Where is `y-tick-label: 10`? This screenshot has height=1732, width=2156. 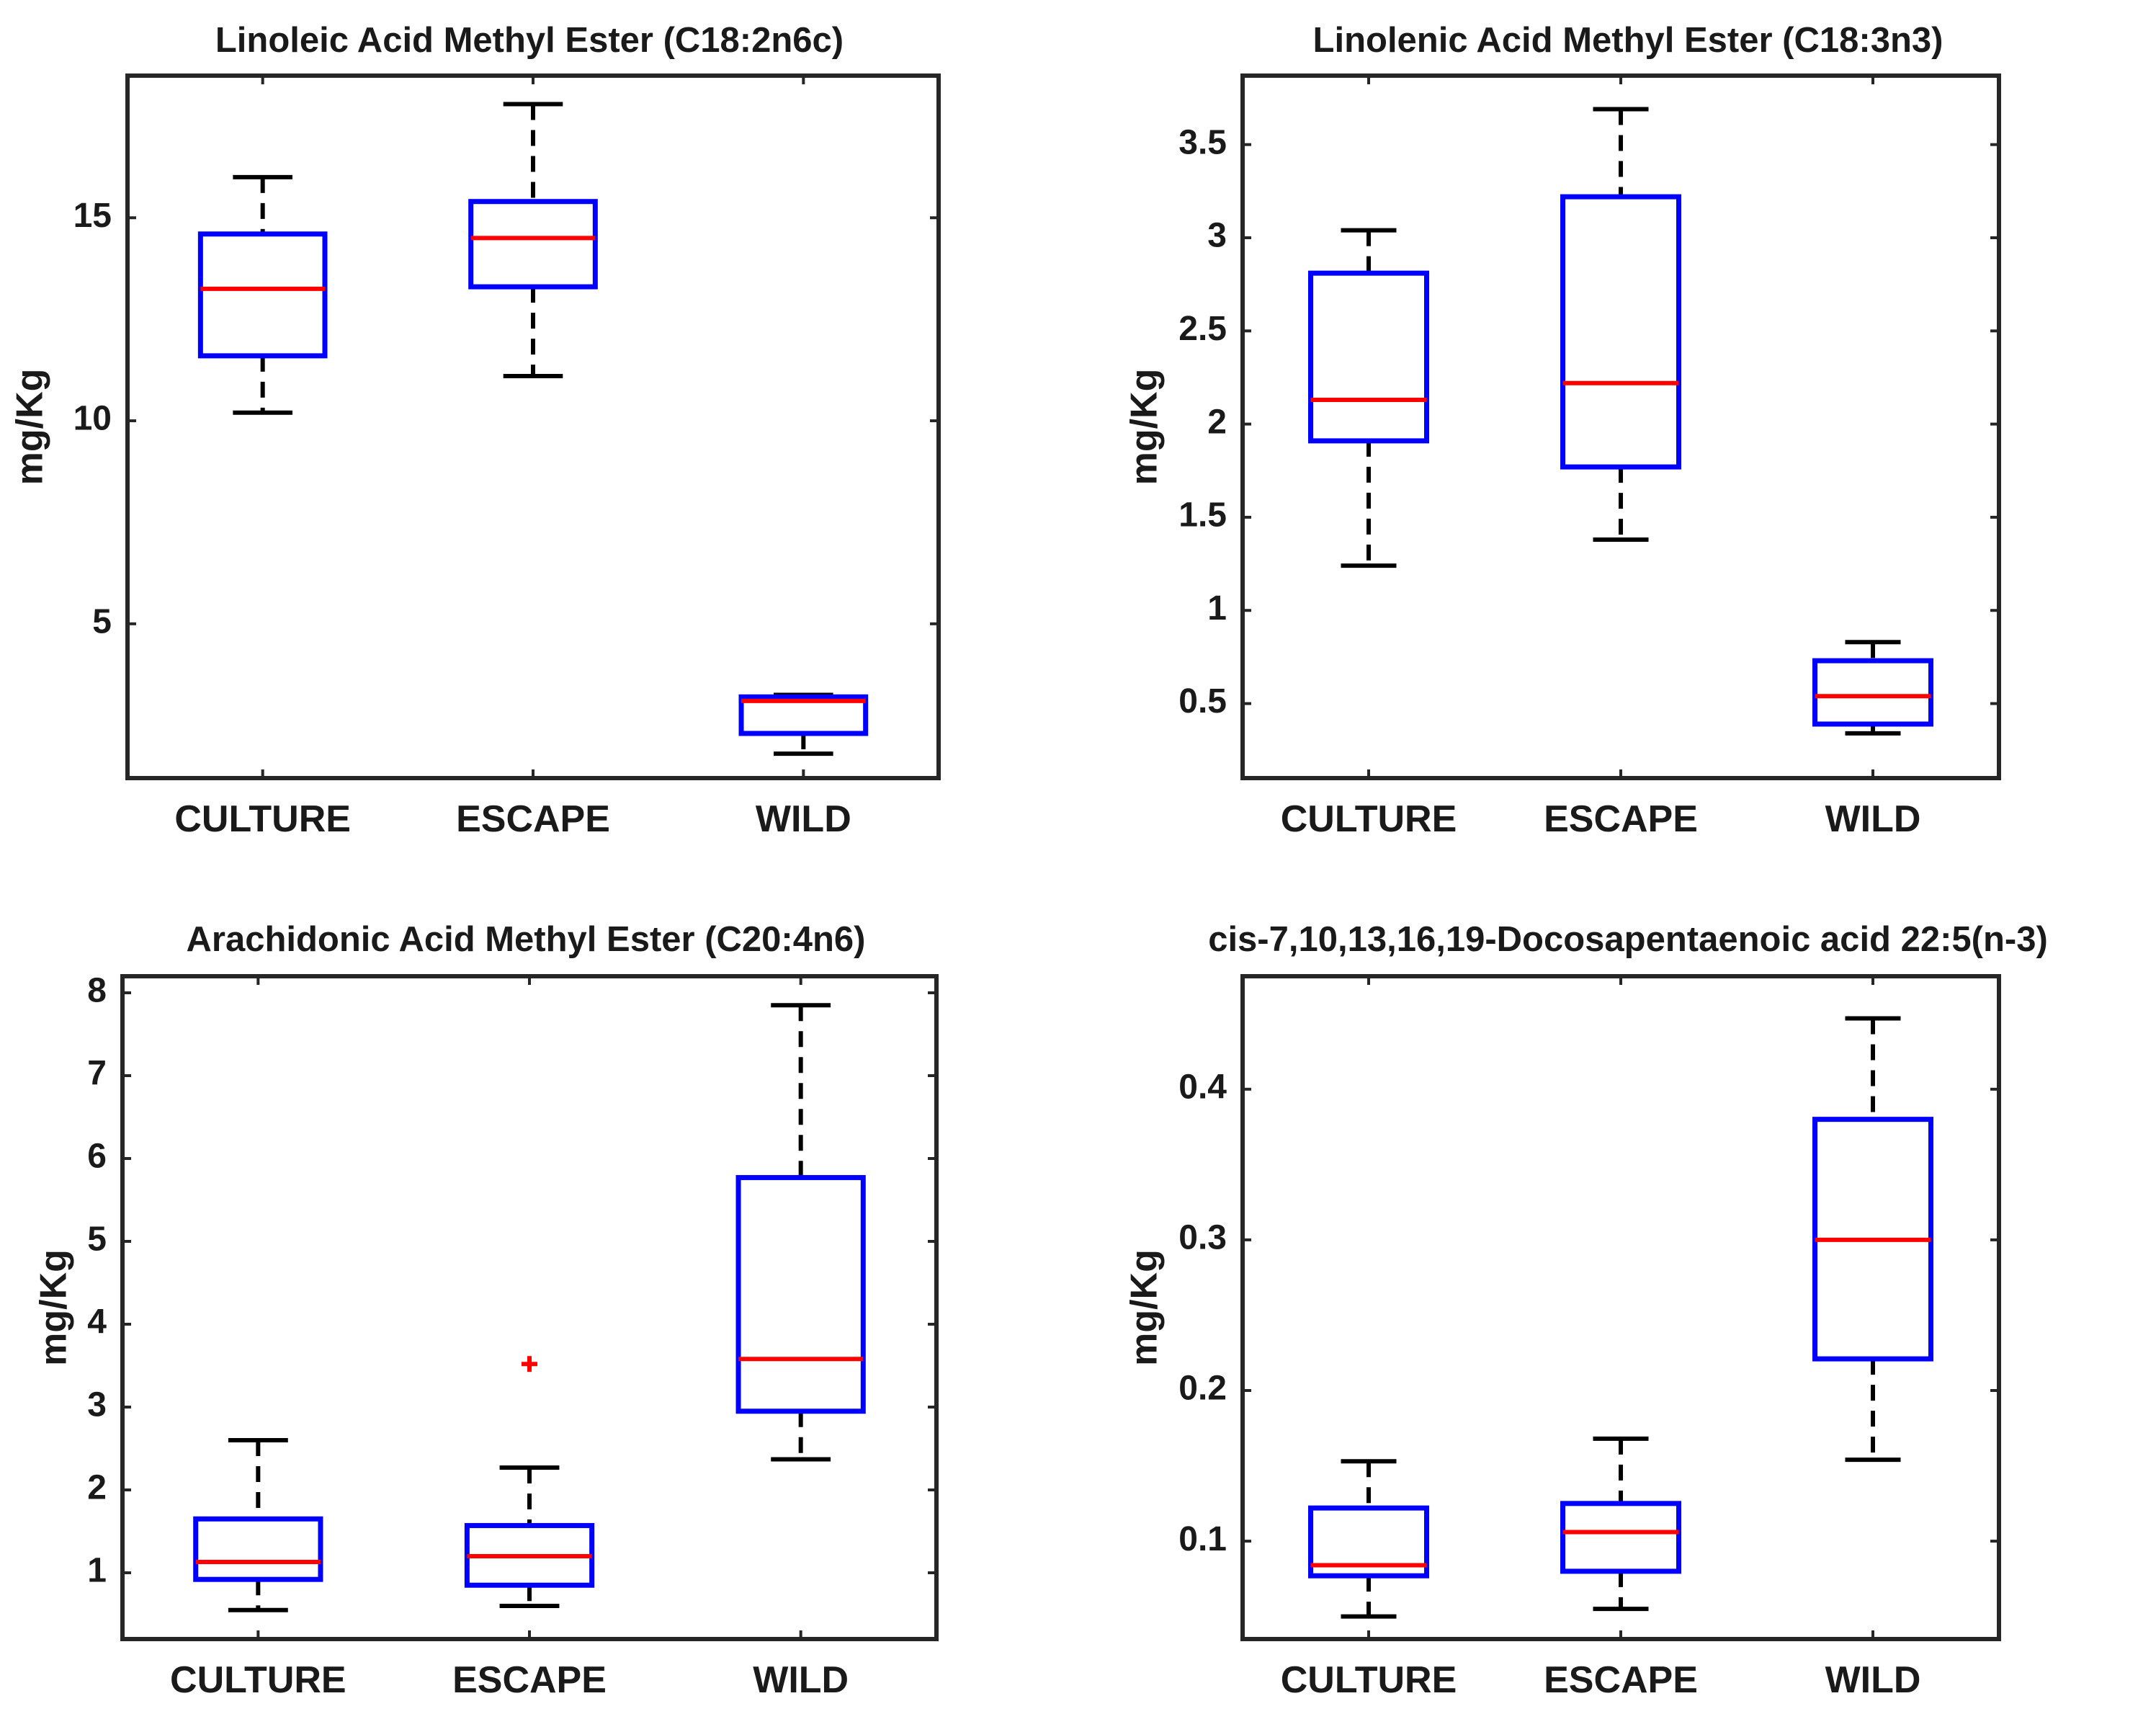
y-tick-label: 10 is located at coordinates (92, 419).